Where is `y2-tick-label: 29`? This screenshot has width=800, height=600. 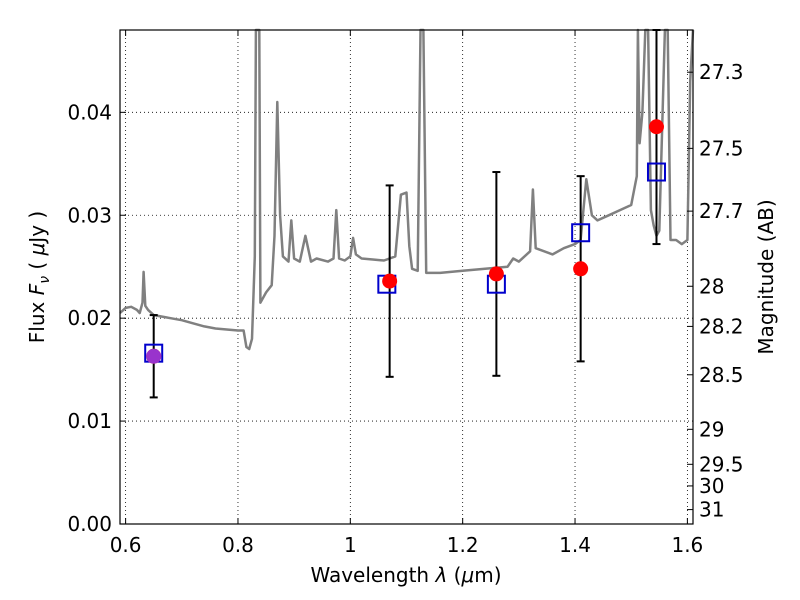
y2-tick-label: 29 is located at coordinates (711, 429).